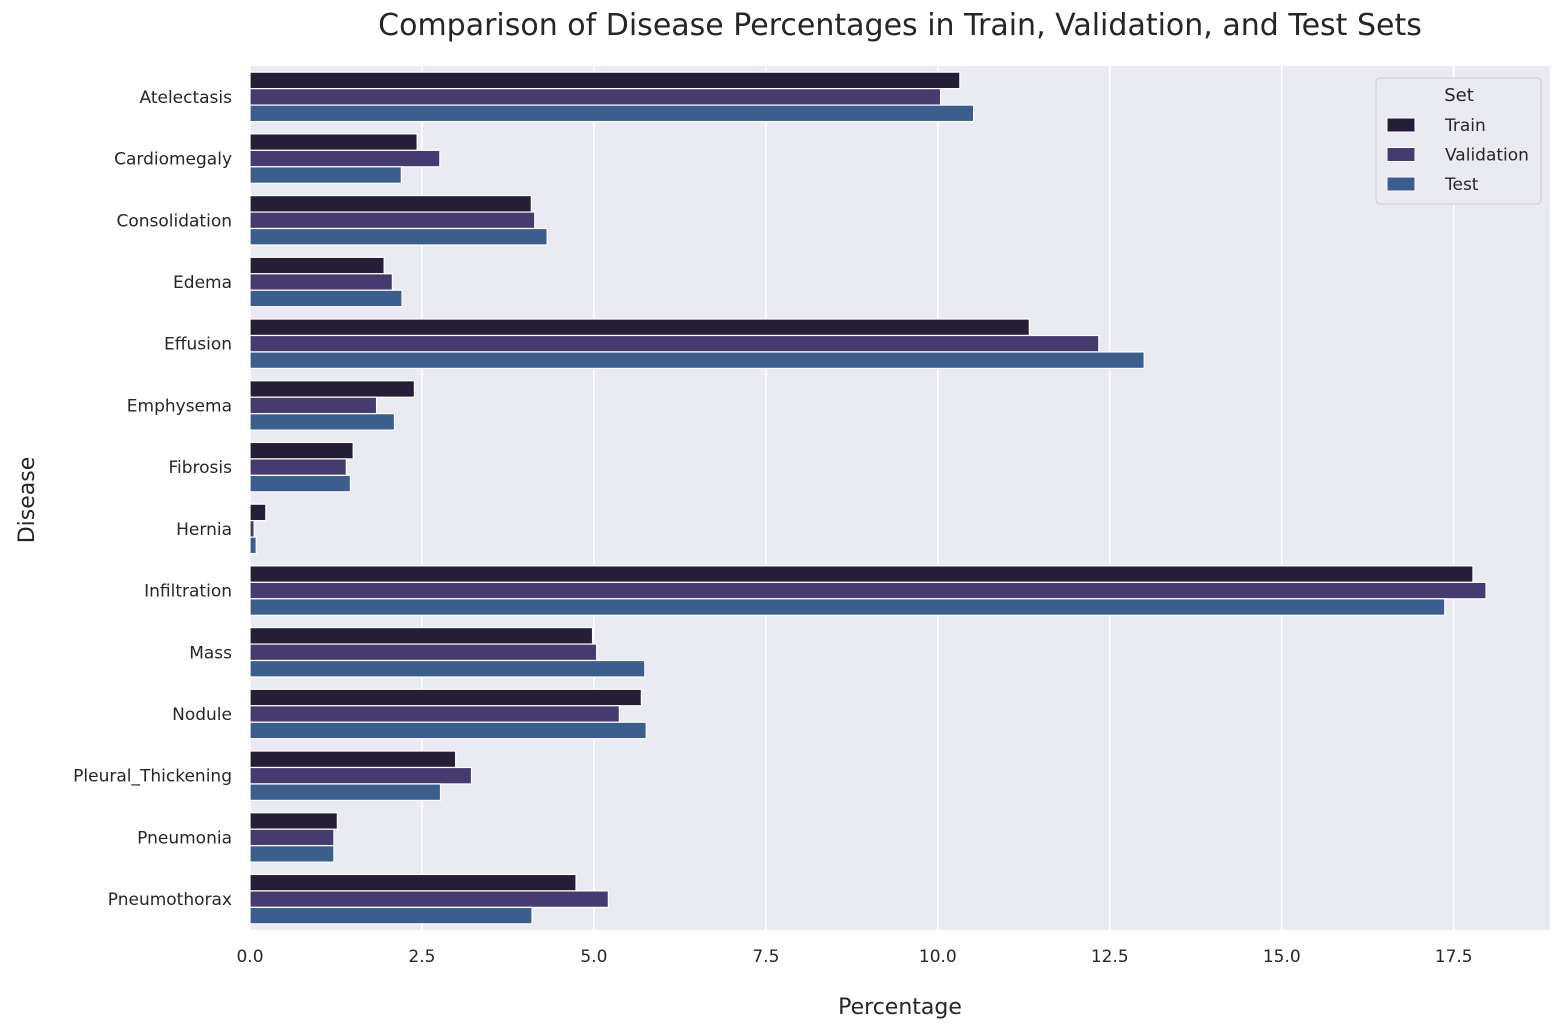 The image size is (1566, 1033). Describe the element at coordinates (361, 775) in the screenshot. I see `bar-validation-pleural-thickening` at that location.